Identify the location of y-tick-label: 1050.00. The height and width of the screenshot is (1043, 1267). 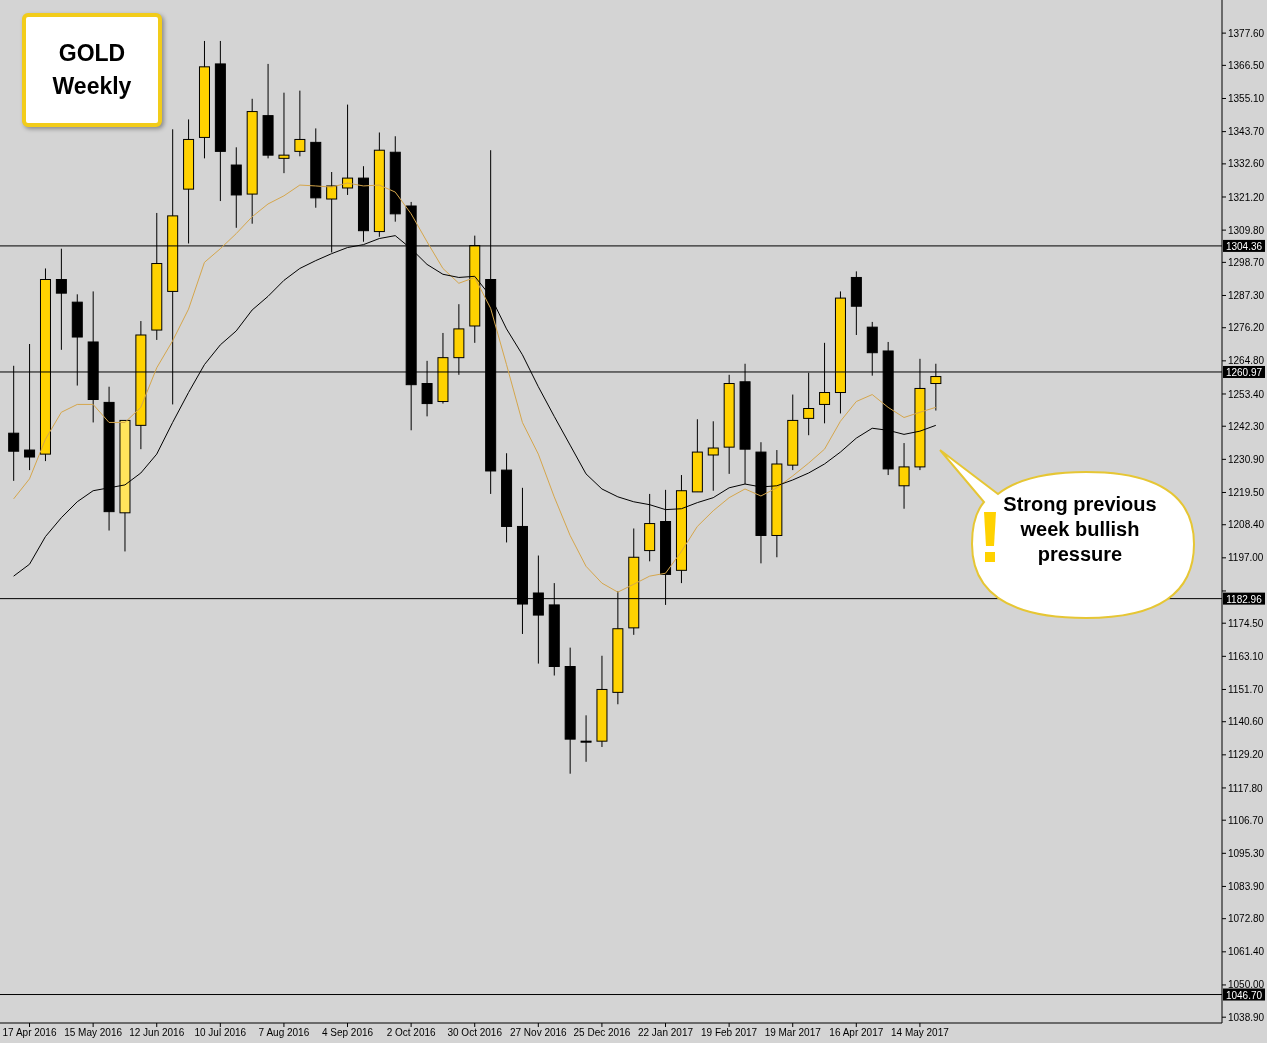
(1246, 985).